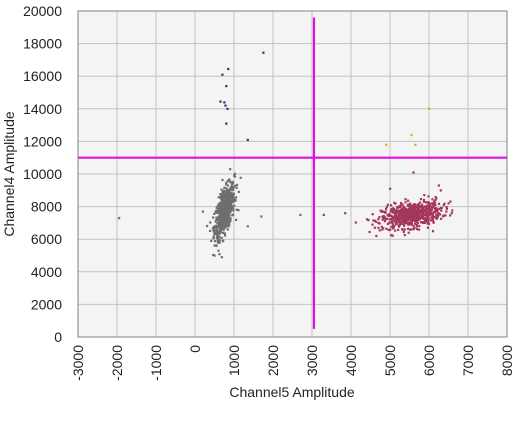  Describe the element at coordinates (46, 239) in the screenshot. I see `y-tick-label: 6000` at that location.